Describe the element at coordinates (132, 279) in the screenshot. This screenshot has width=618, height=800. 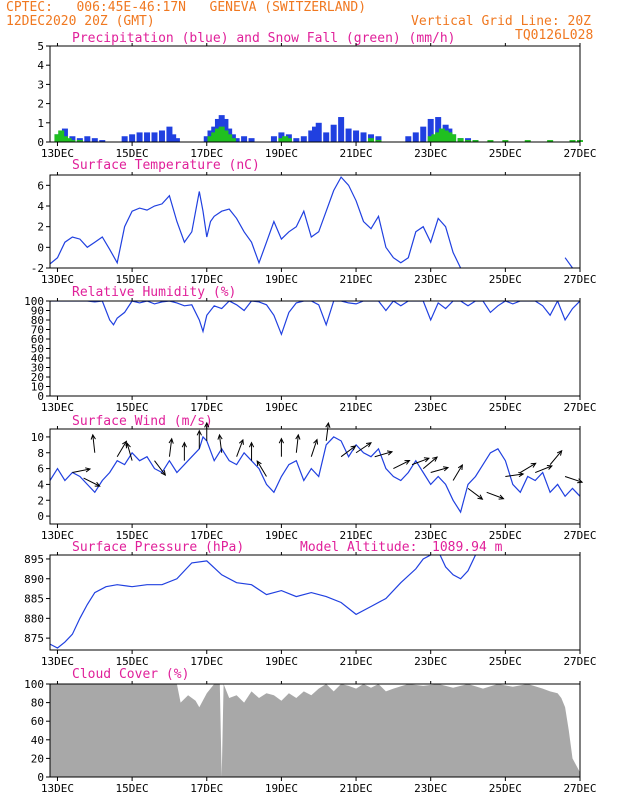
I see `temp-xtick-label: 15DEC` at that location.